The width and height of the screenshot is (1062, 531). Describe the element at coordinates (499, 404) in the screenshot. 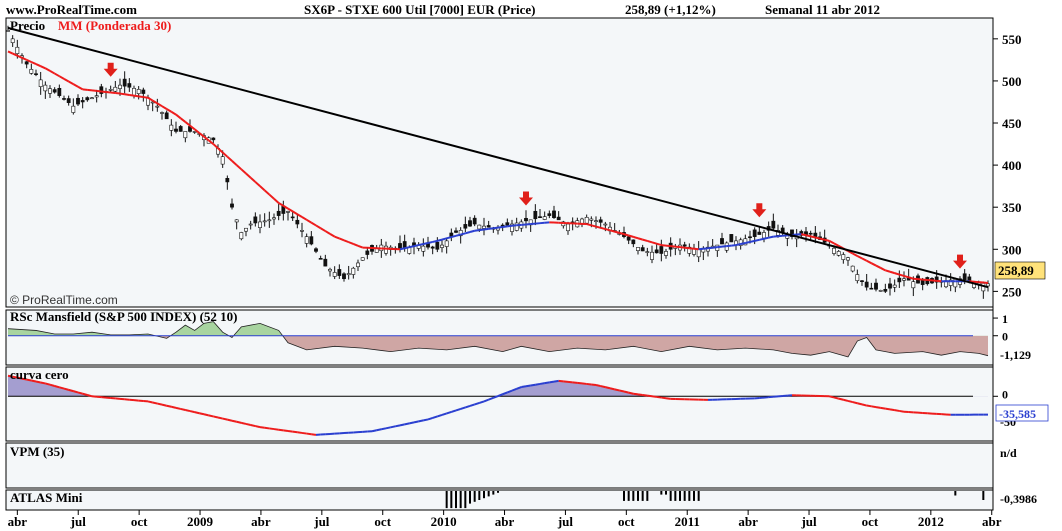

I see `curva-panel` at that location.